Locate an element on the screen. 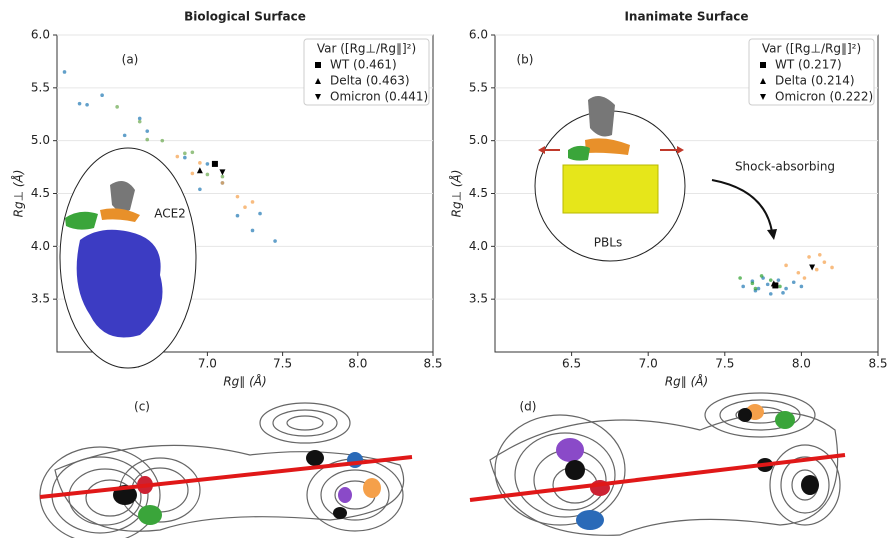  annotation: PBLs is located at coordinates (608, 243).